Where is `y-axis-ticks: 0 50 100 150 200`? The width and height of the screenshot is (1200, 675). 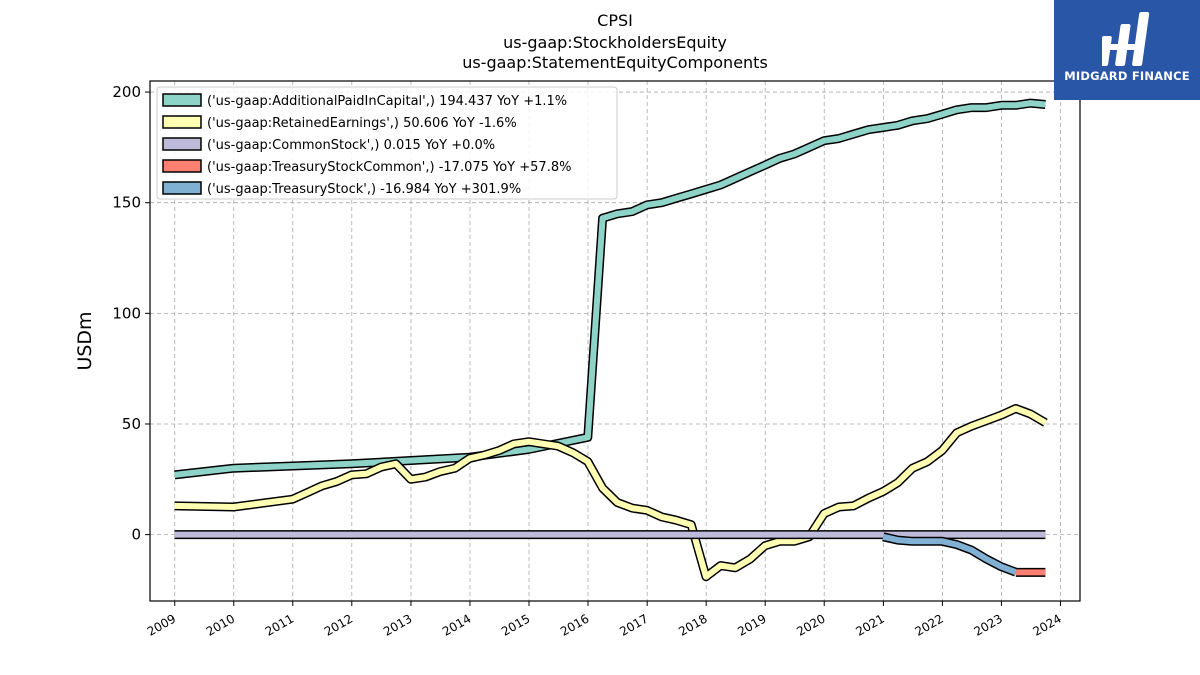
y-axis-ticks: 0 50 100 150 200 is located at coordinates (131, 313).